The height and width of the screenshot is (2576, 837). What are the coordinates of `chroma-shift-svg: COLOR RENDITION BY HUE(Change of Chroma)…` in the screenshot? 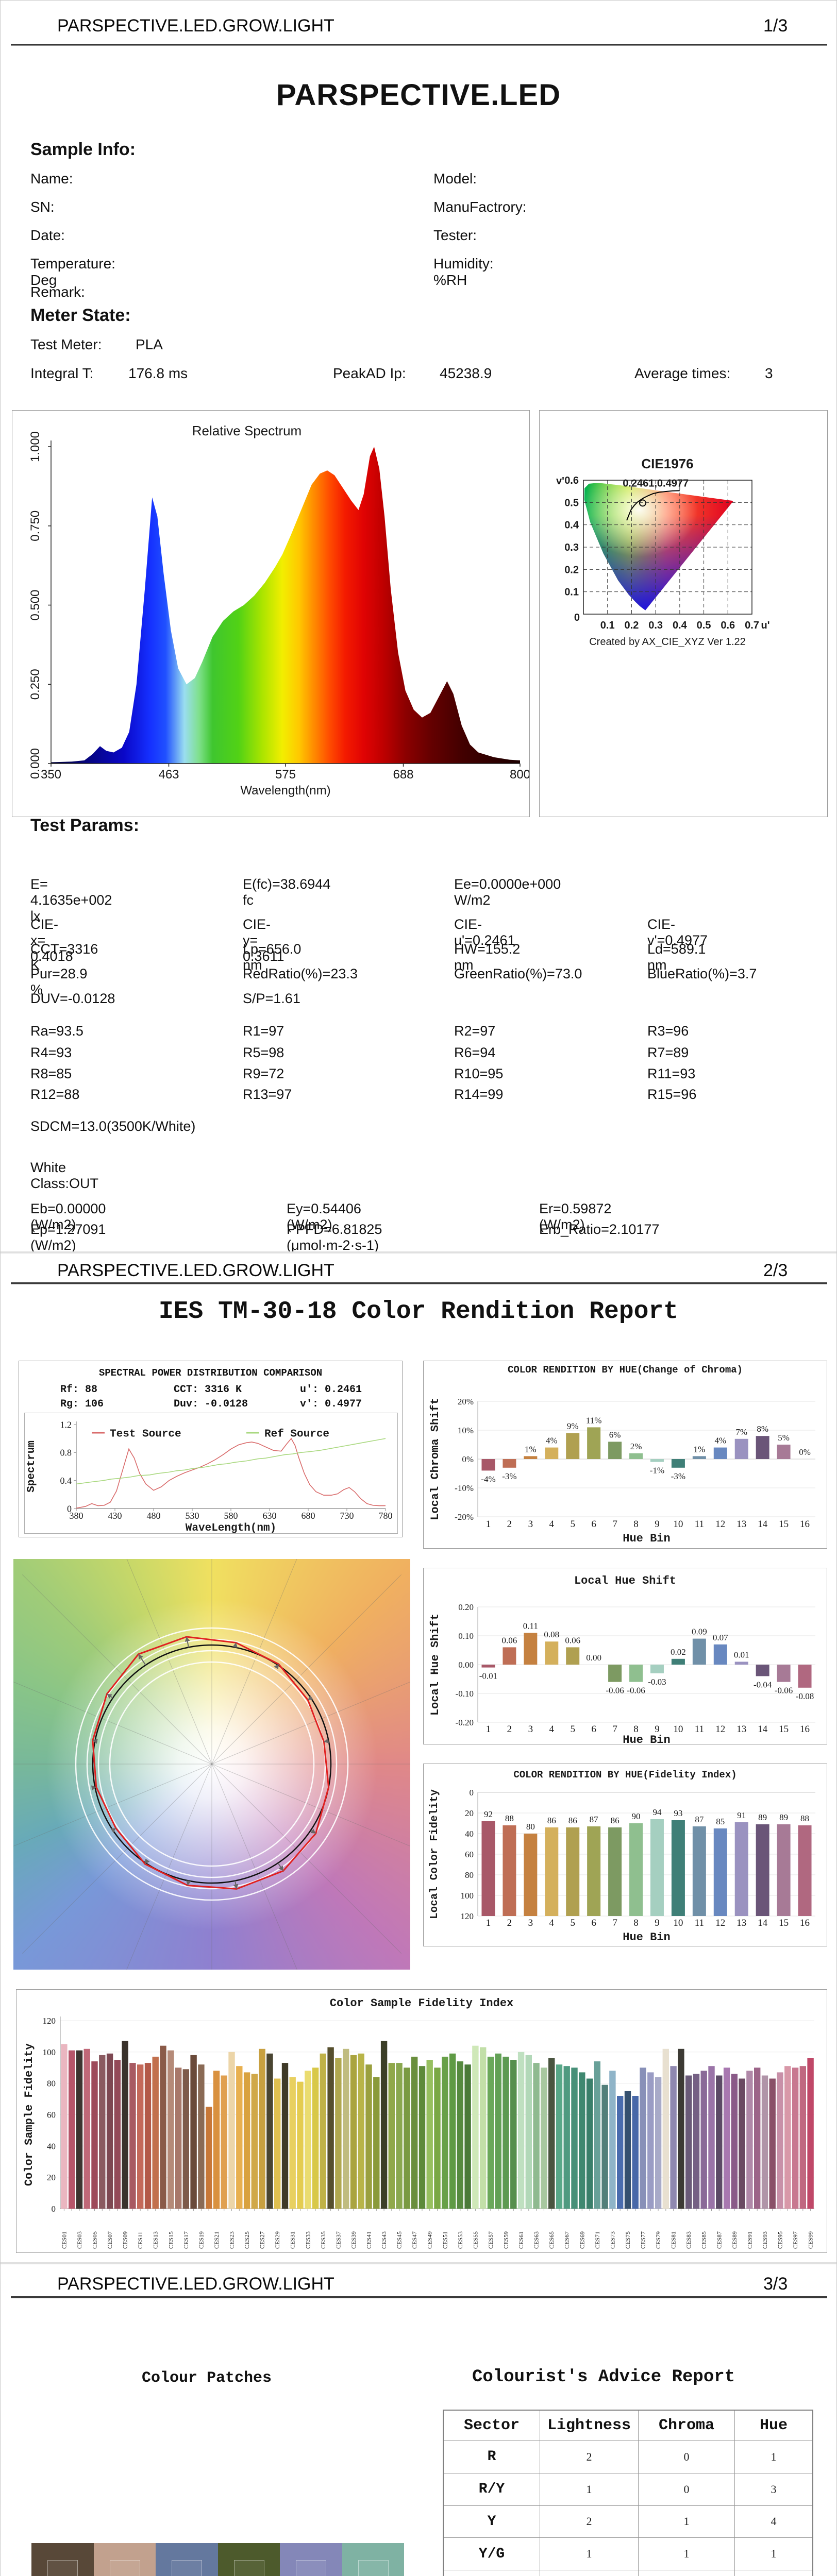 It's located at (622, 1454).